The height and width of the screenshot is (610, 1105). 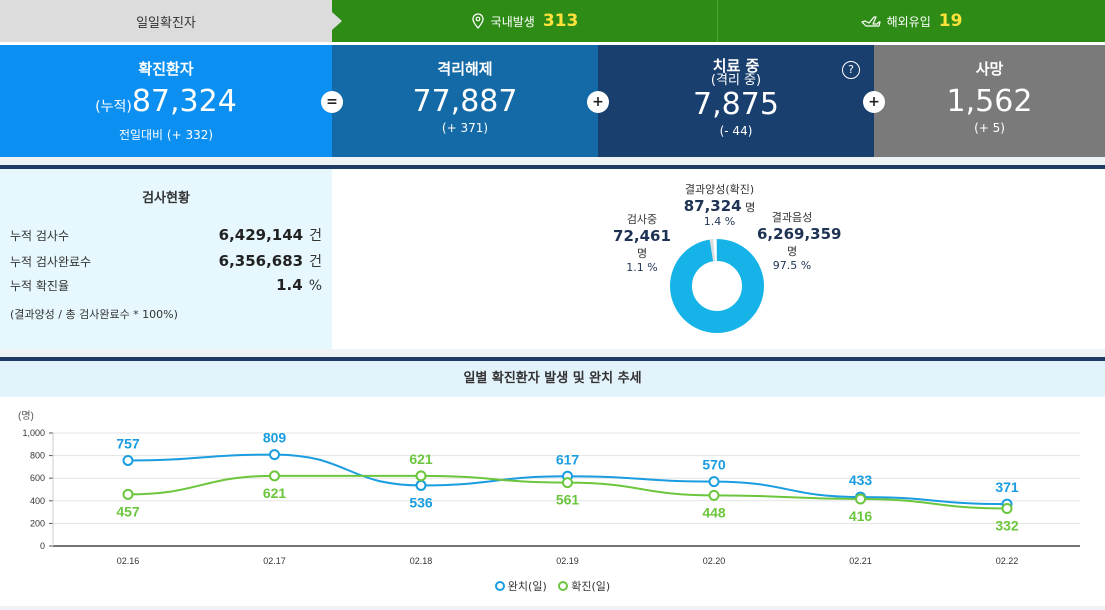 I want to click on data-label: 617, so click(x=568, y=459).